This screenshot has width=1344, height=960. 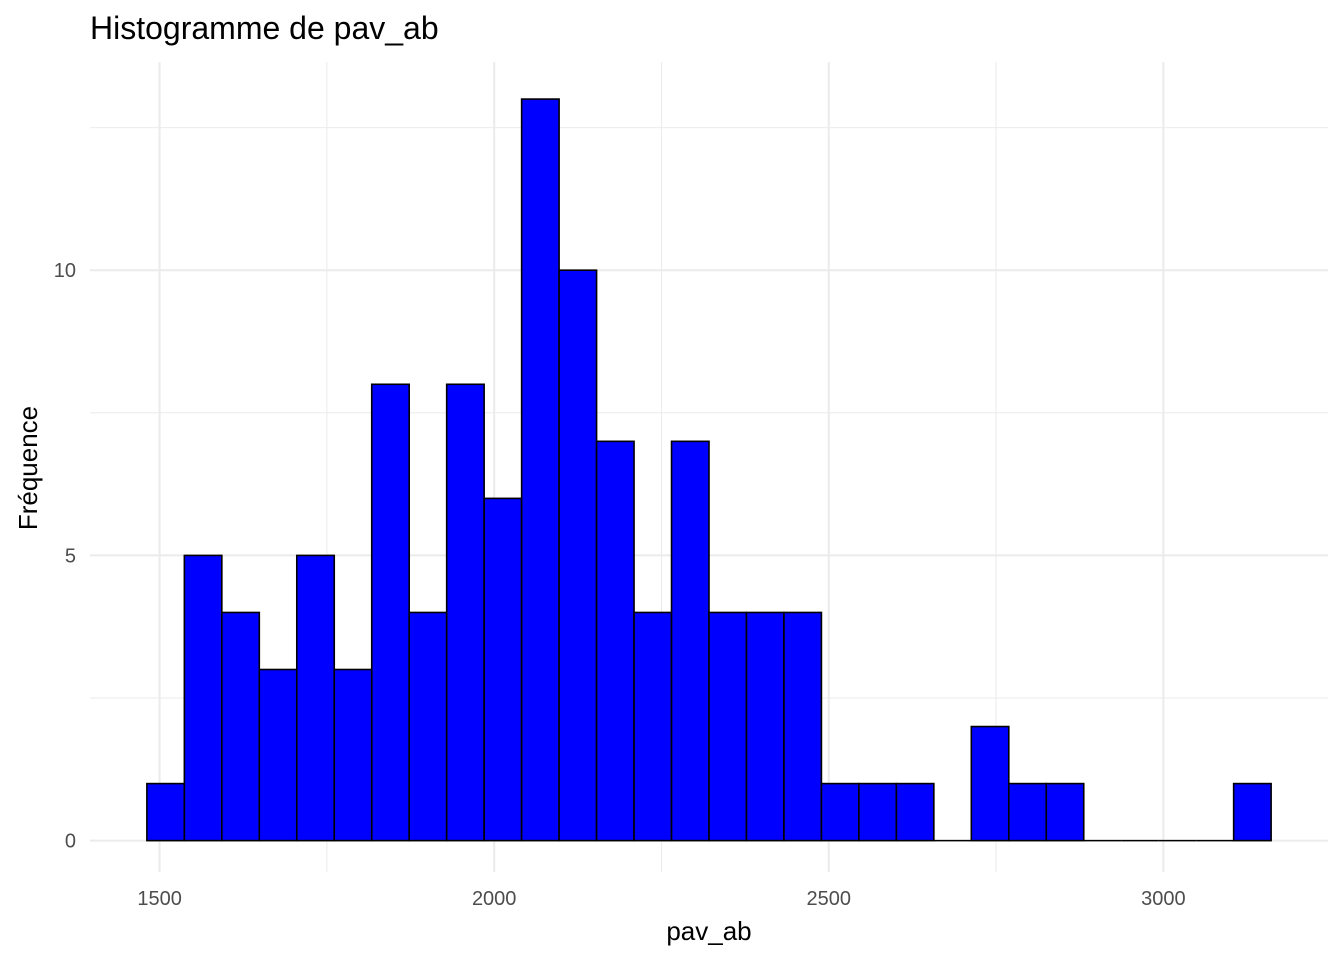 I want to click on x-tick-label-3: 3000, so click(x=1163, y=899).